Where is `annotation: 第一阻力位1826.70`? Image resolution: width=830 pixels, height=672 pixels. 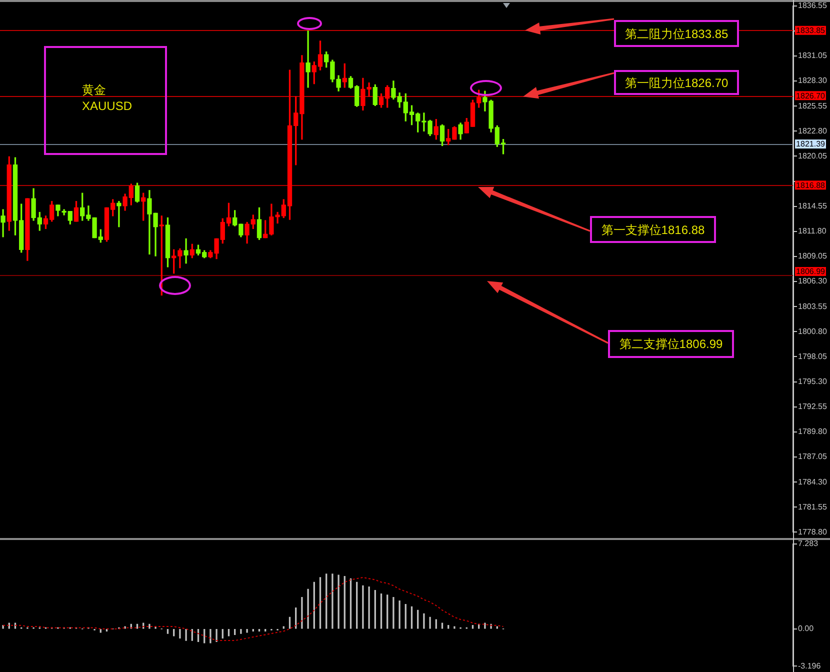 annotation: 第一阻力位1826.70 is located at coordinates (676, 82).